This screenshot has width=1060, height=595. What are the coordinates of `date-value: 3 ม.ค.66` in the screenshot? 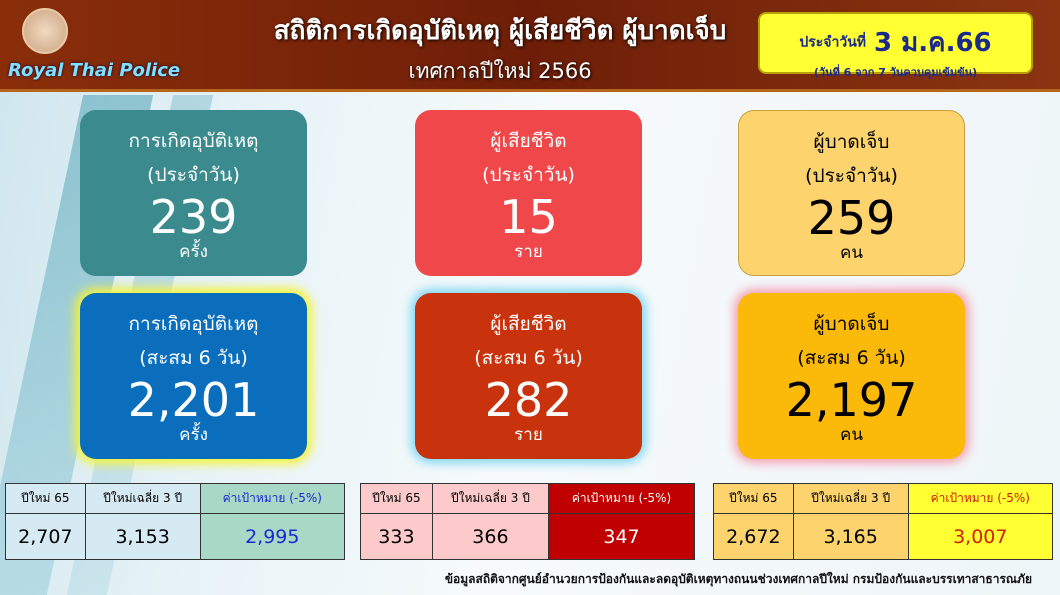 It's located at (933, 43).